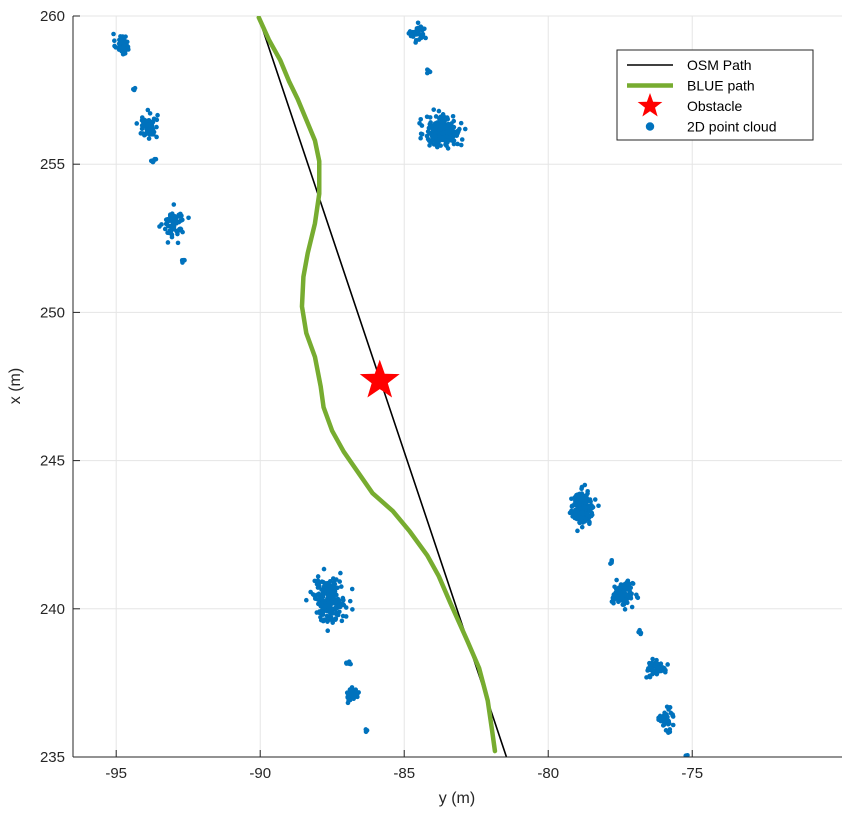  What do you see at coordinates (404, 773) in the screenshot?
I see `x-tick-label: -85` at bounding box center [404, 773].